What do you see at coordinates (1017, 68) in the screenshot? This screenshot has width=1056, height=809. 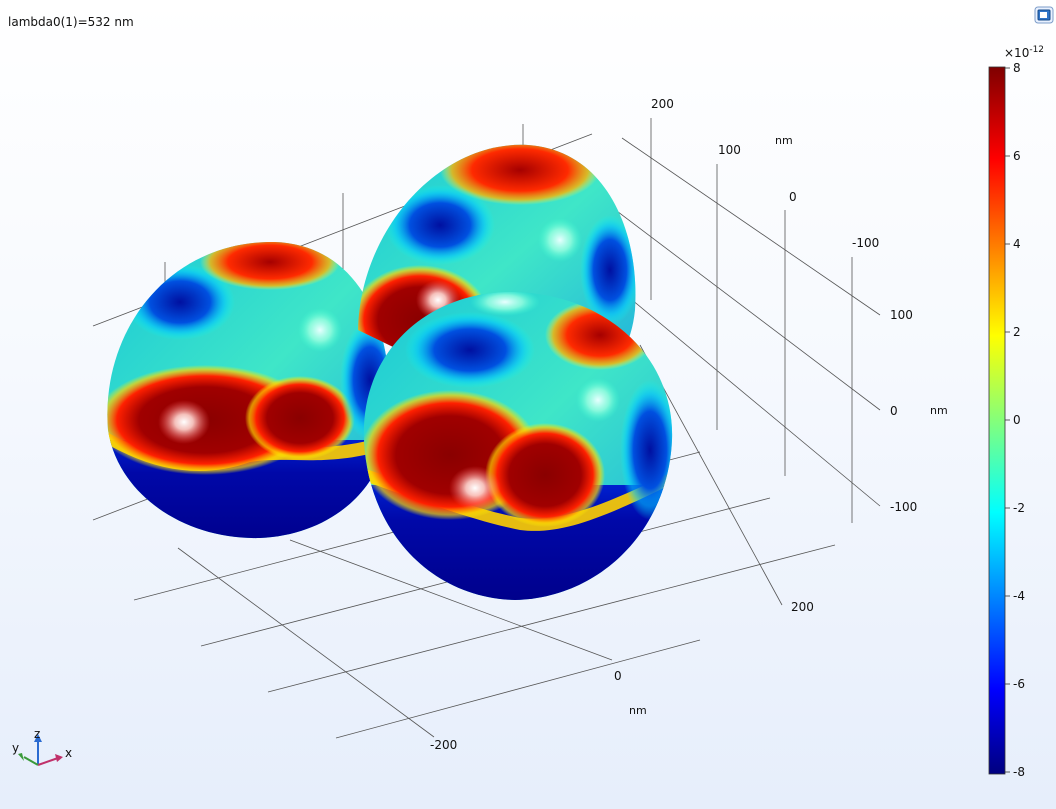 I see `colorbar-tick: 8` at bounding box center [1017, 68].